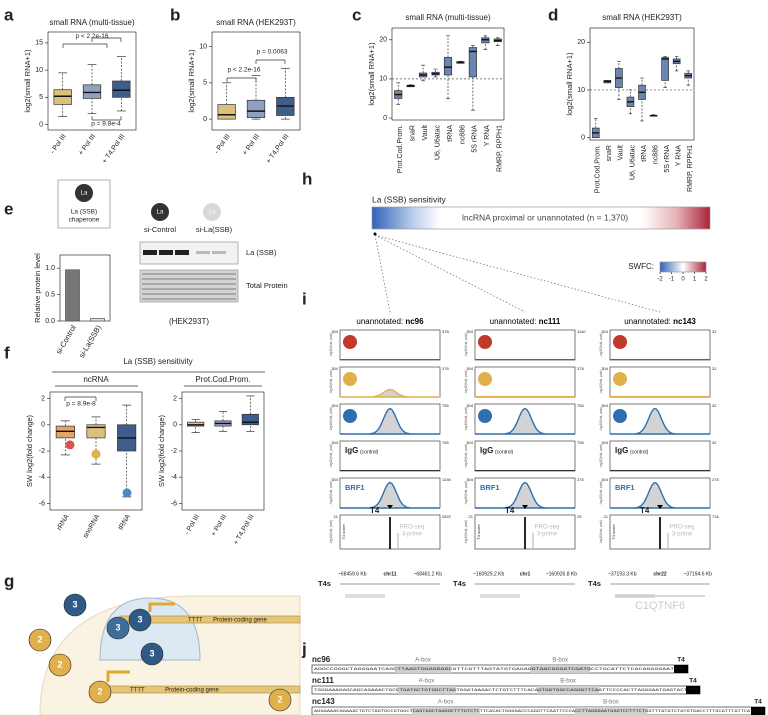 Image resolution: width=768 pixels, height=715 pixels. What do you see at coordinates (428, 574) in the screenshot?
I see `label: ~68461.2 Kb` at bounding box center [428, 574].